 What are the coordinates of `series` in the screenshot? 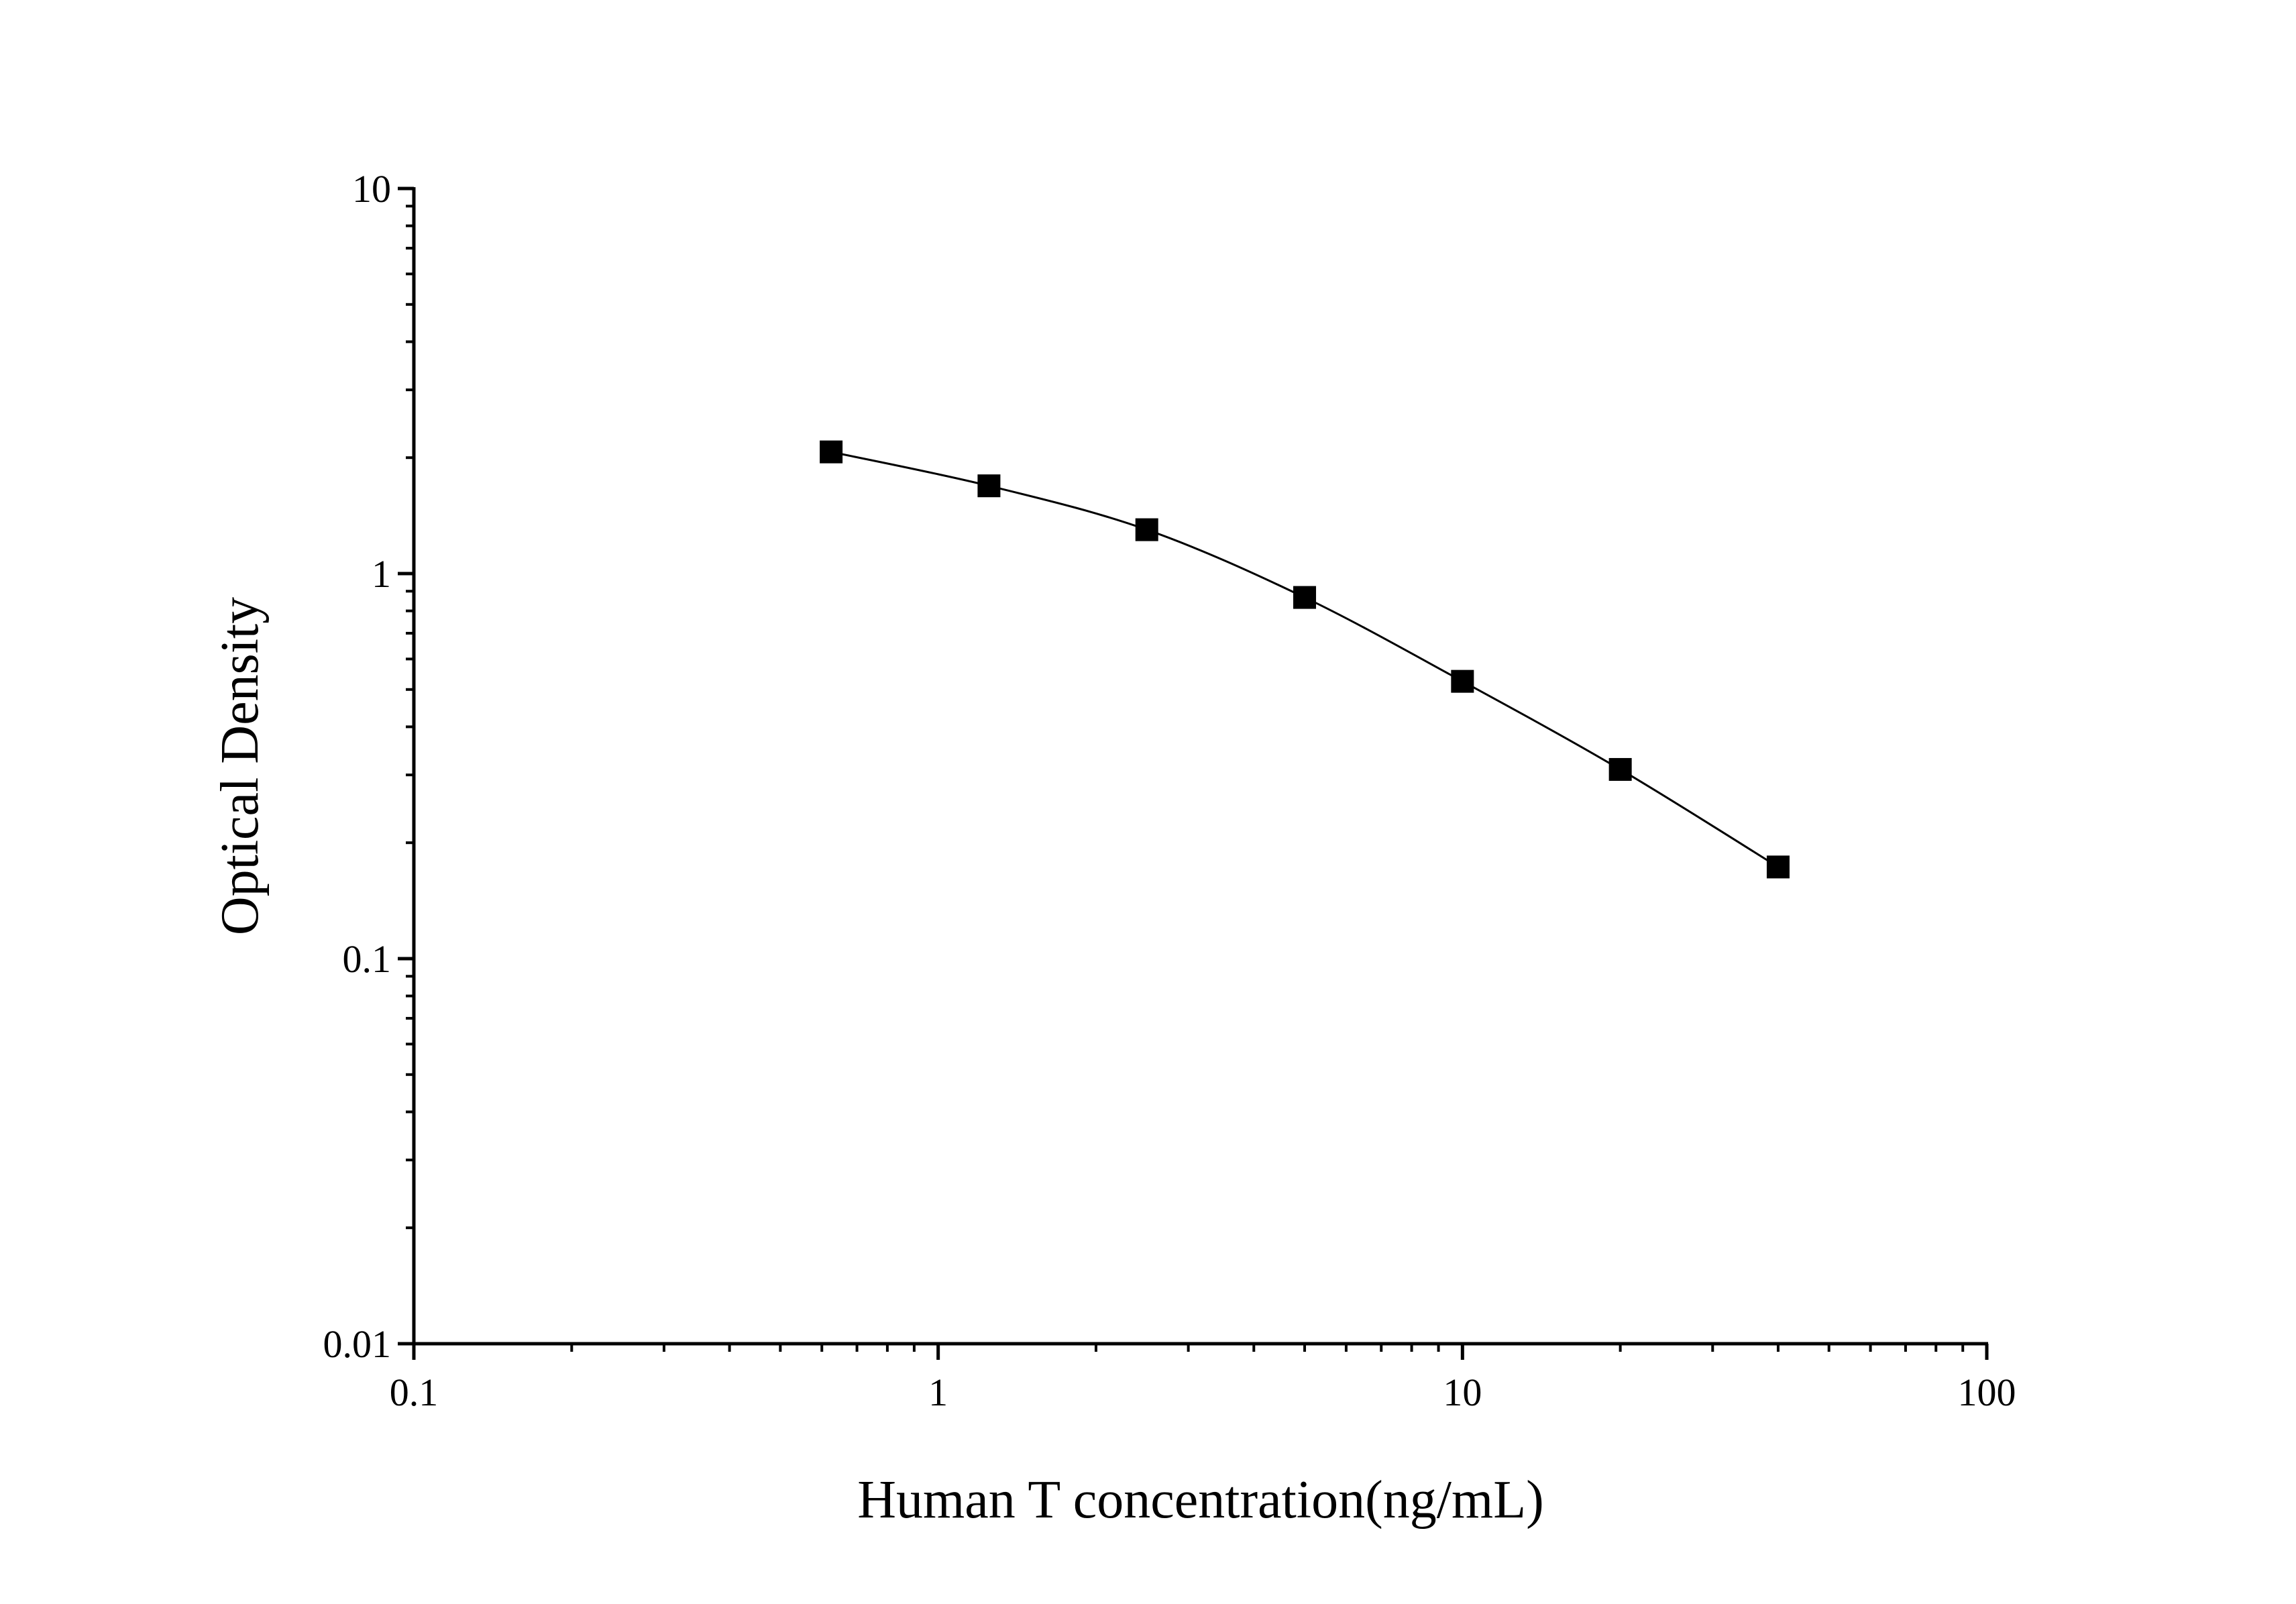 It's located at (1305, 659).